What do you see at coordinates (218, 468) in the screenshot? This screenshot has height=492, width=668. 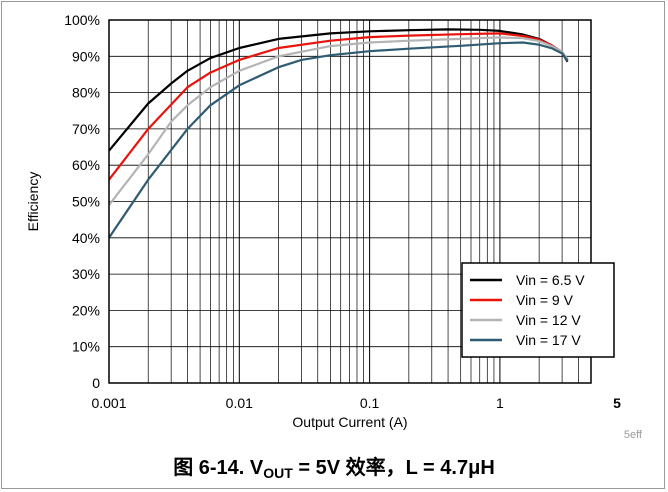 I see `caption-prefix: 图 6-14. V` at bounding box center [218, 468].